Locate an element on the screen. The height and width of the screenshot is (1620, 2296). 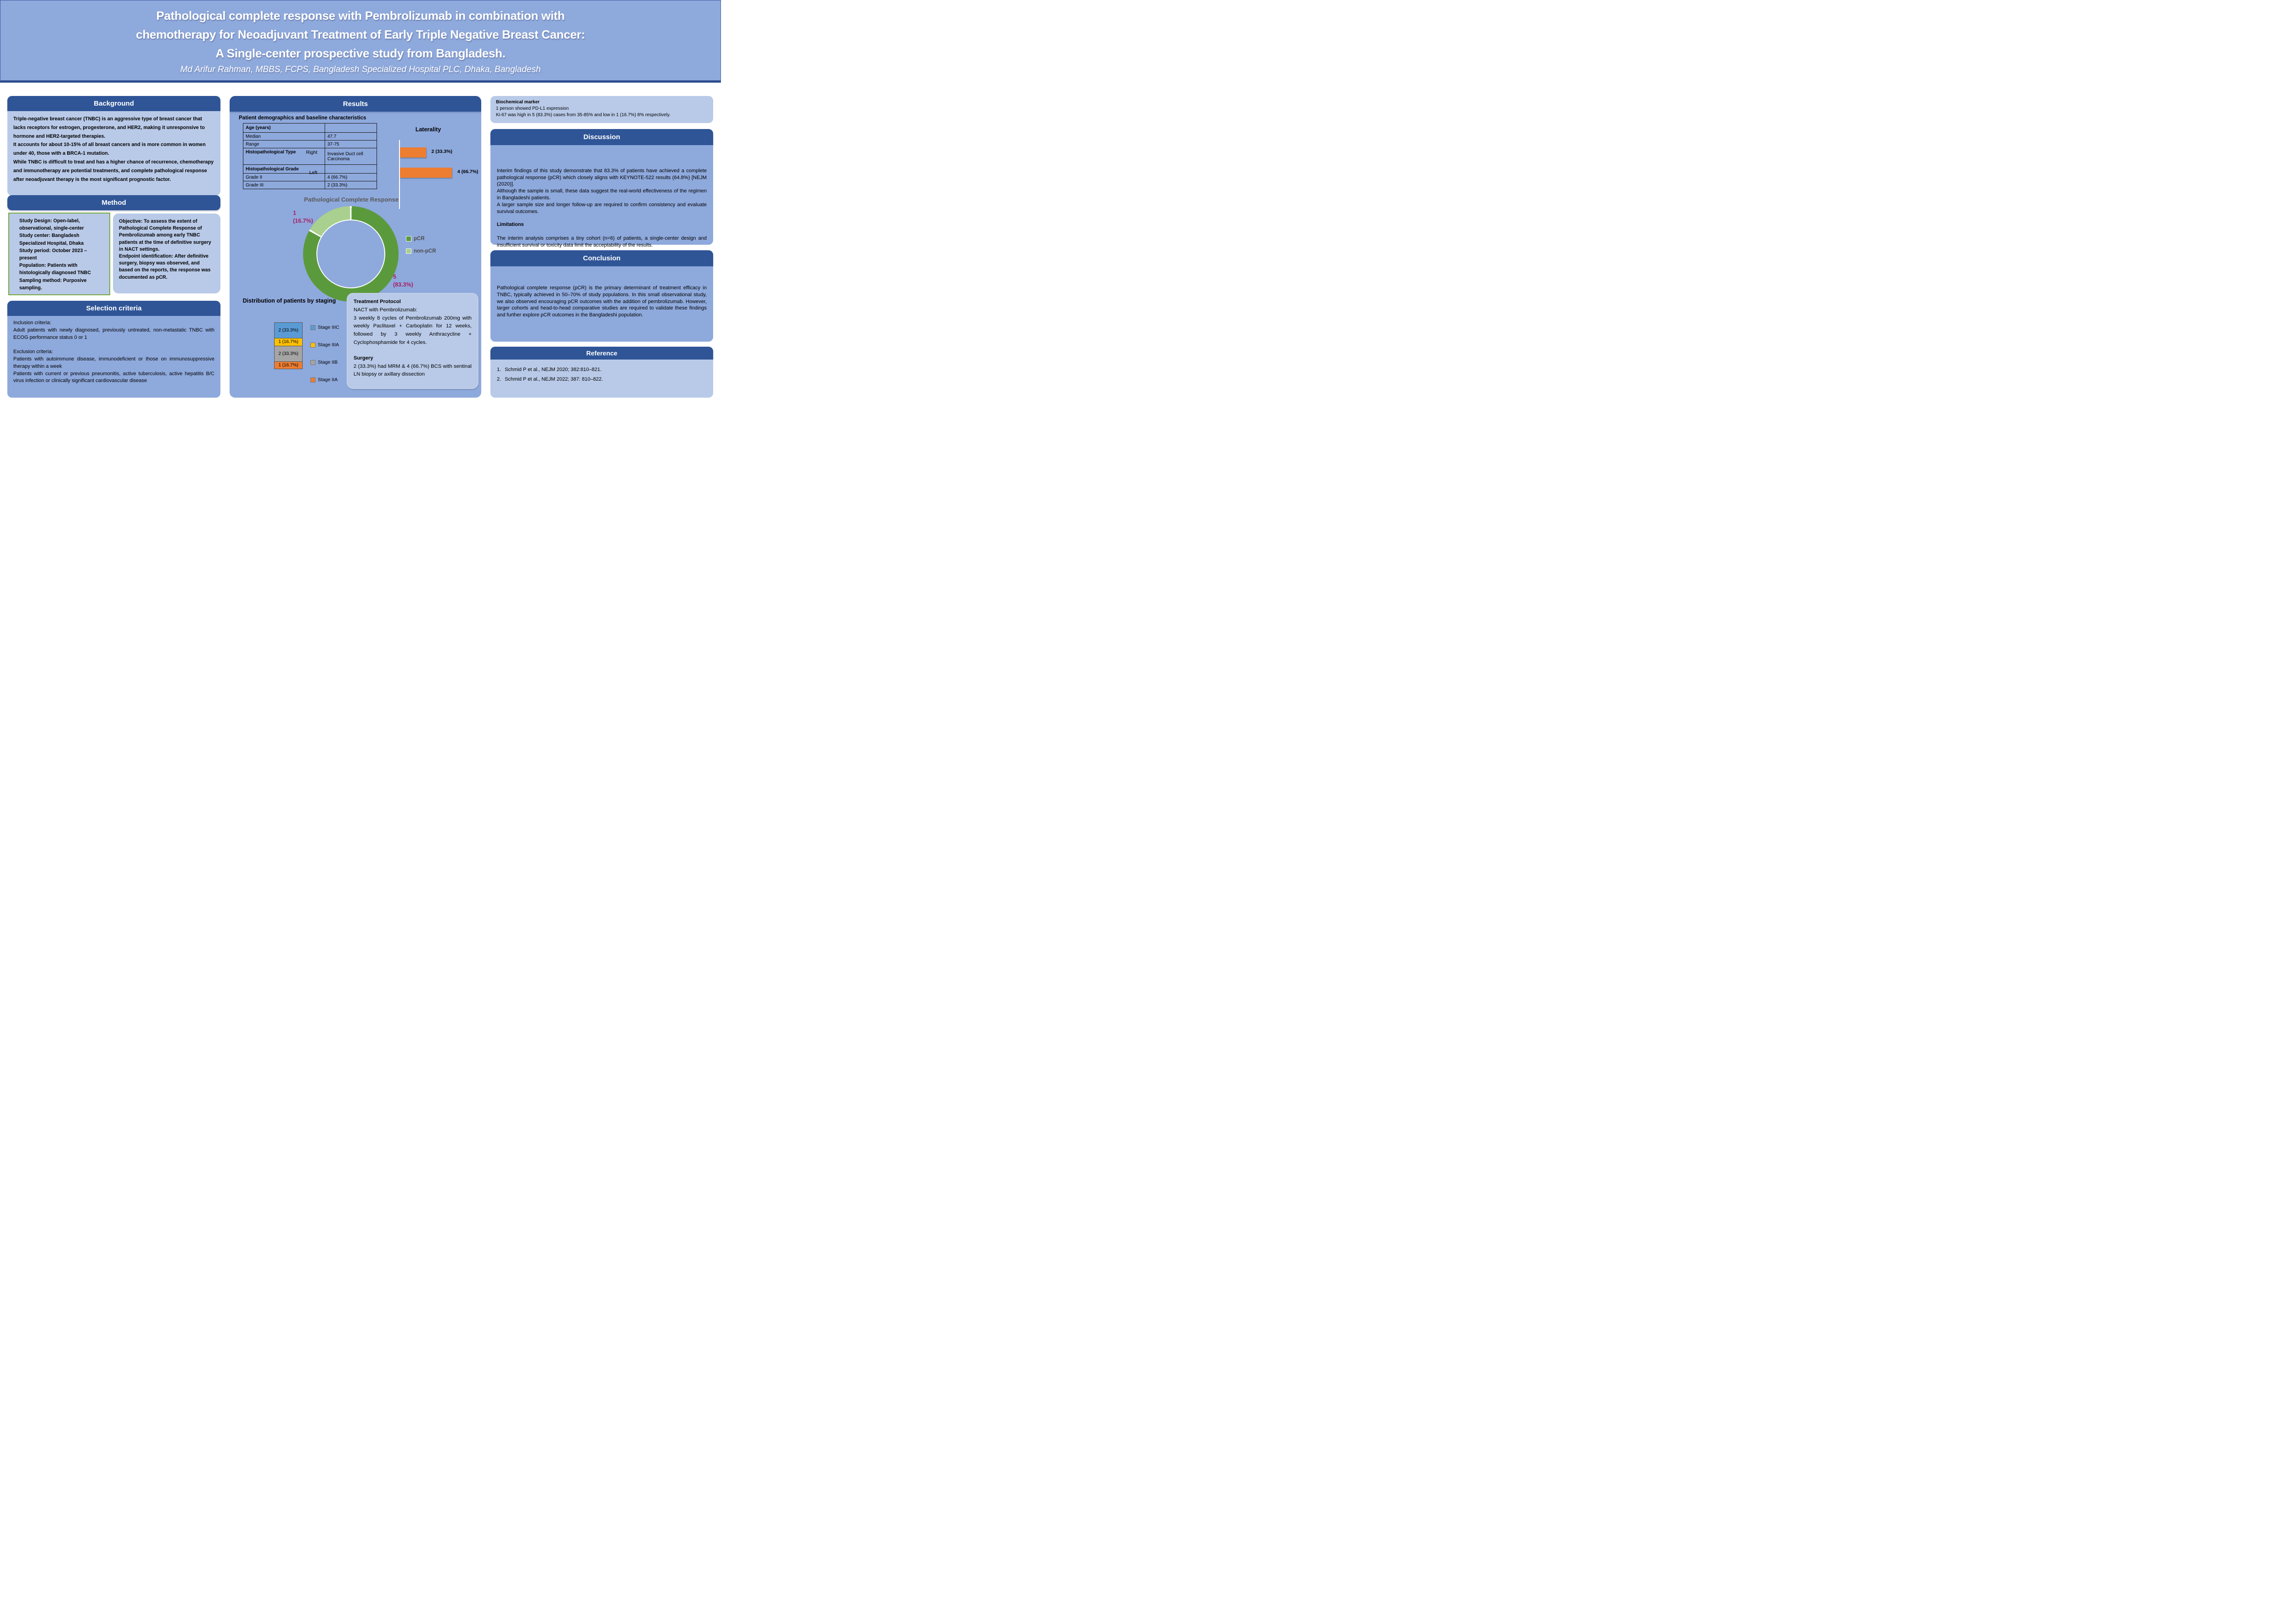
staging-segment-iib: 2 (33.3%) is located at coordinates (288, 353).